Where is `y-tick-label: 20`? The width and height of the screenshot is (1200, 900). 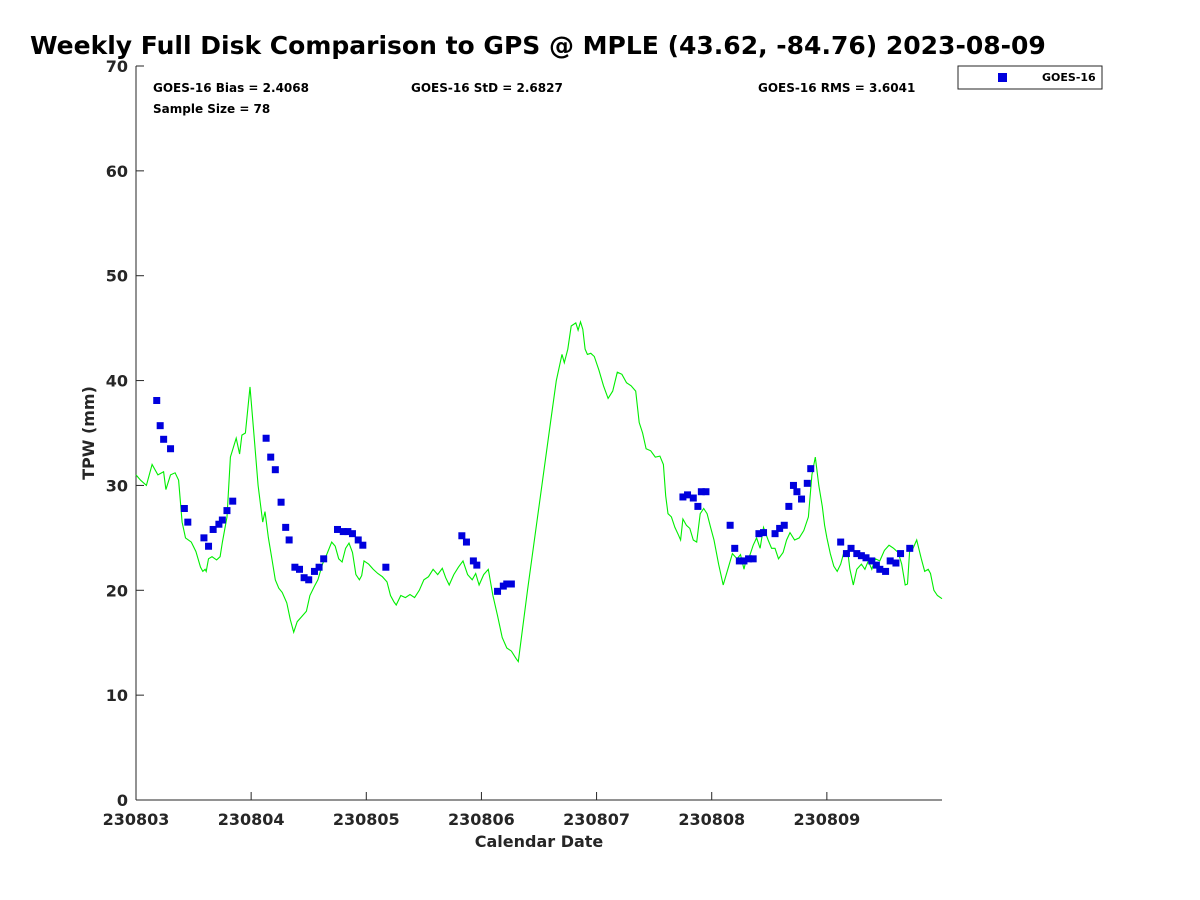
y-tick-label: 20 is located at coordinates (117, 590).